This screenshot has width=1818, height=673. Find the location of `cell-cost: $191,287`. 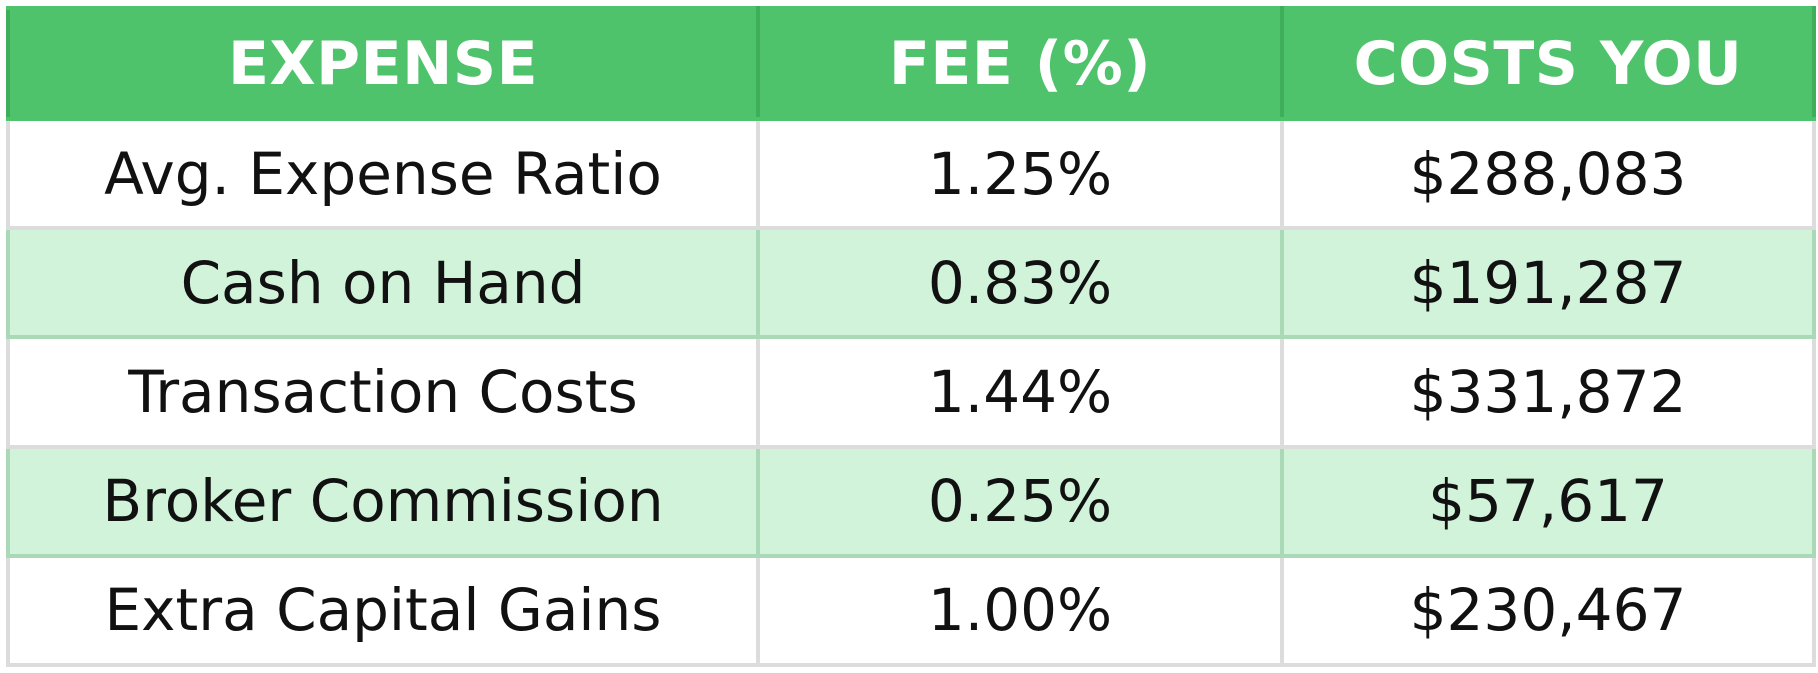

cell-cost: $191,287 is located at coordinates (1548, 283).